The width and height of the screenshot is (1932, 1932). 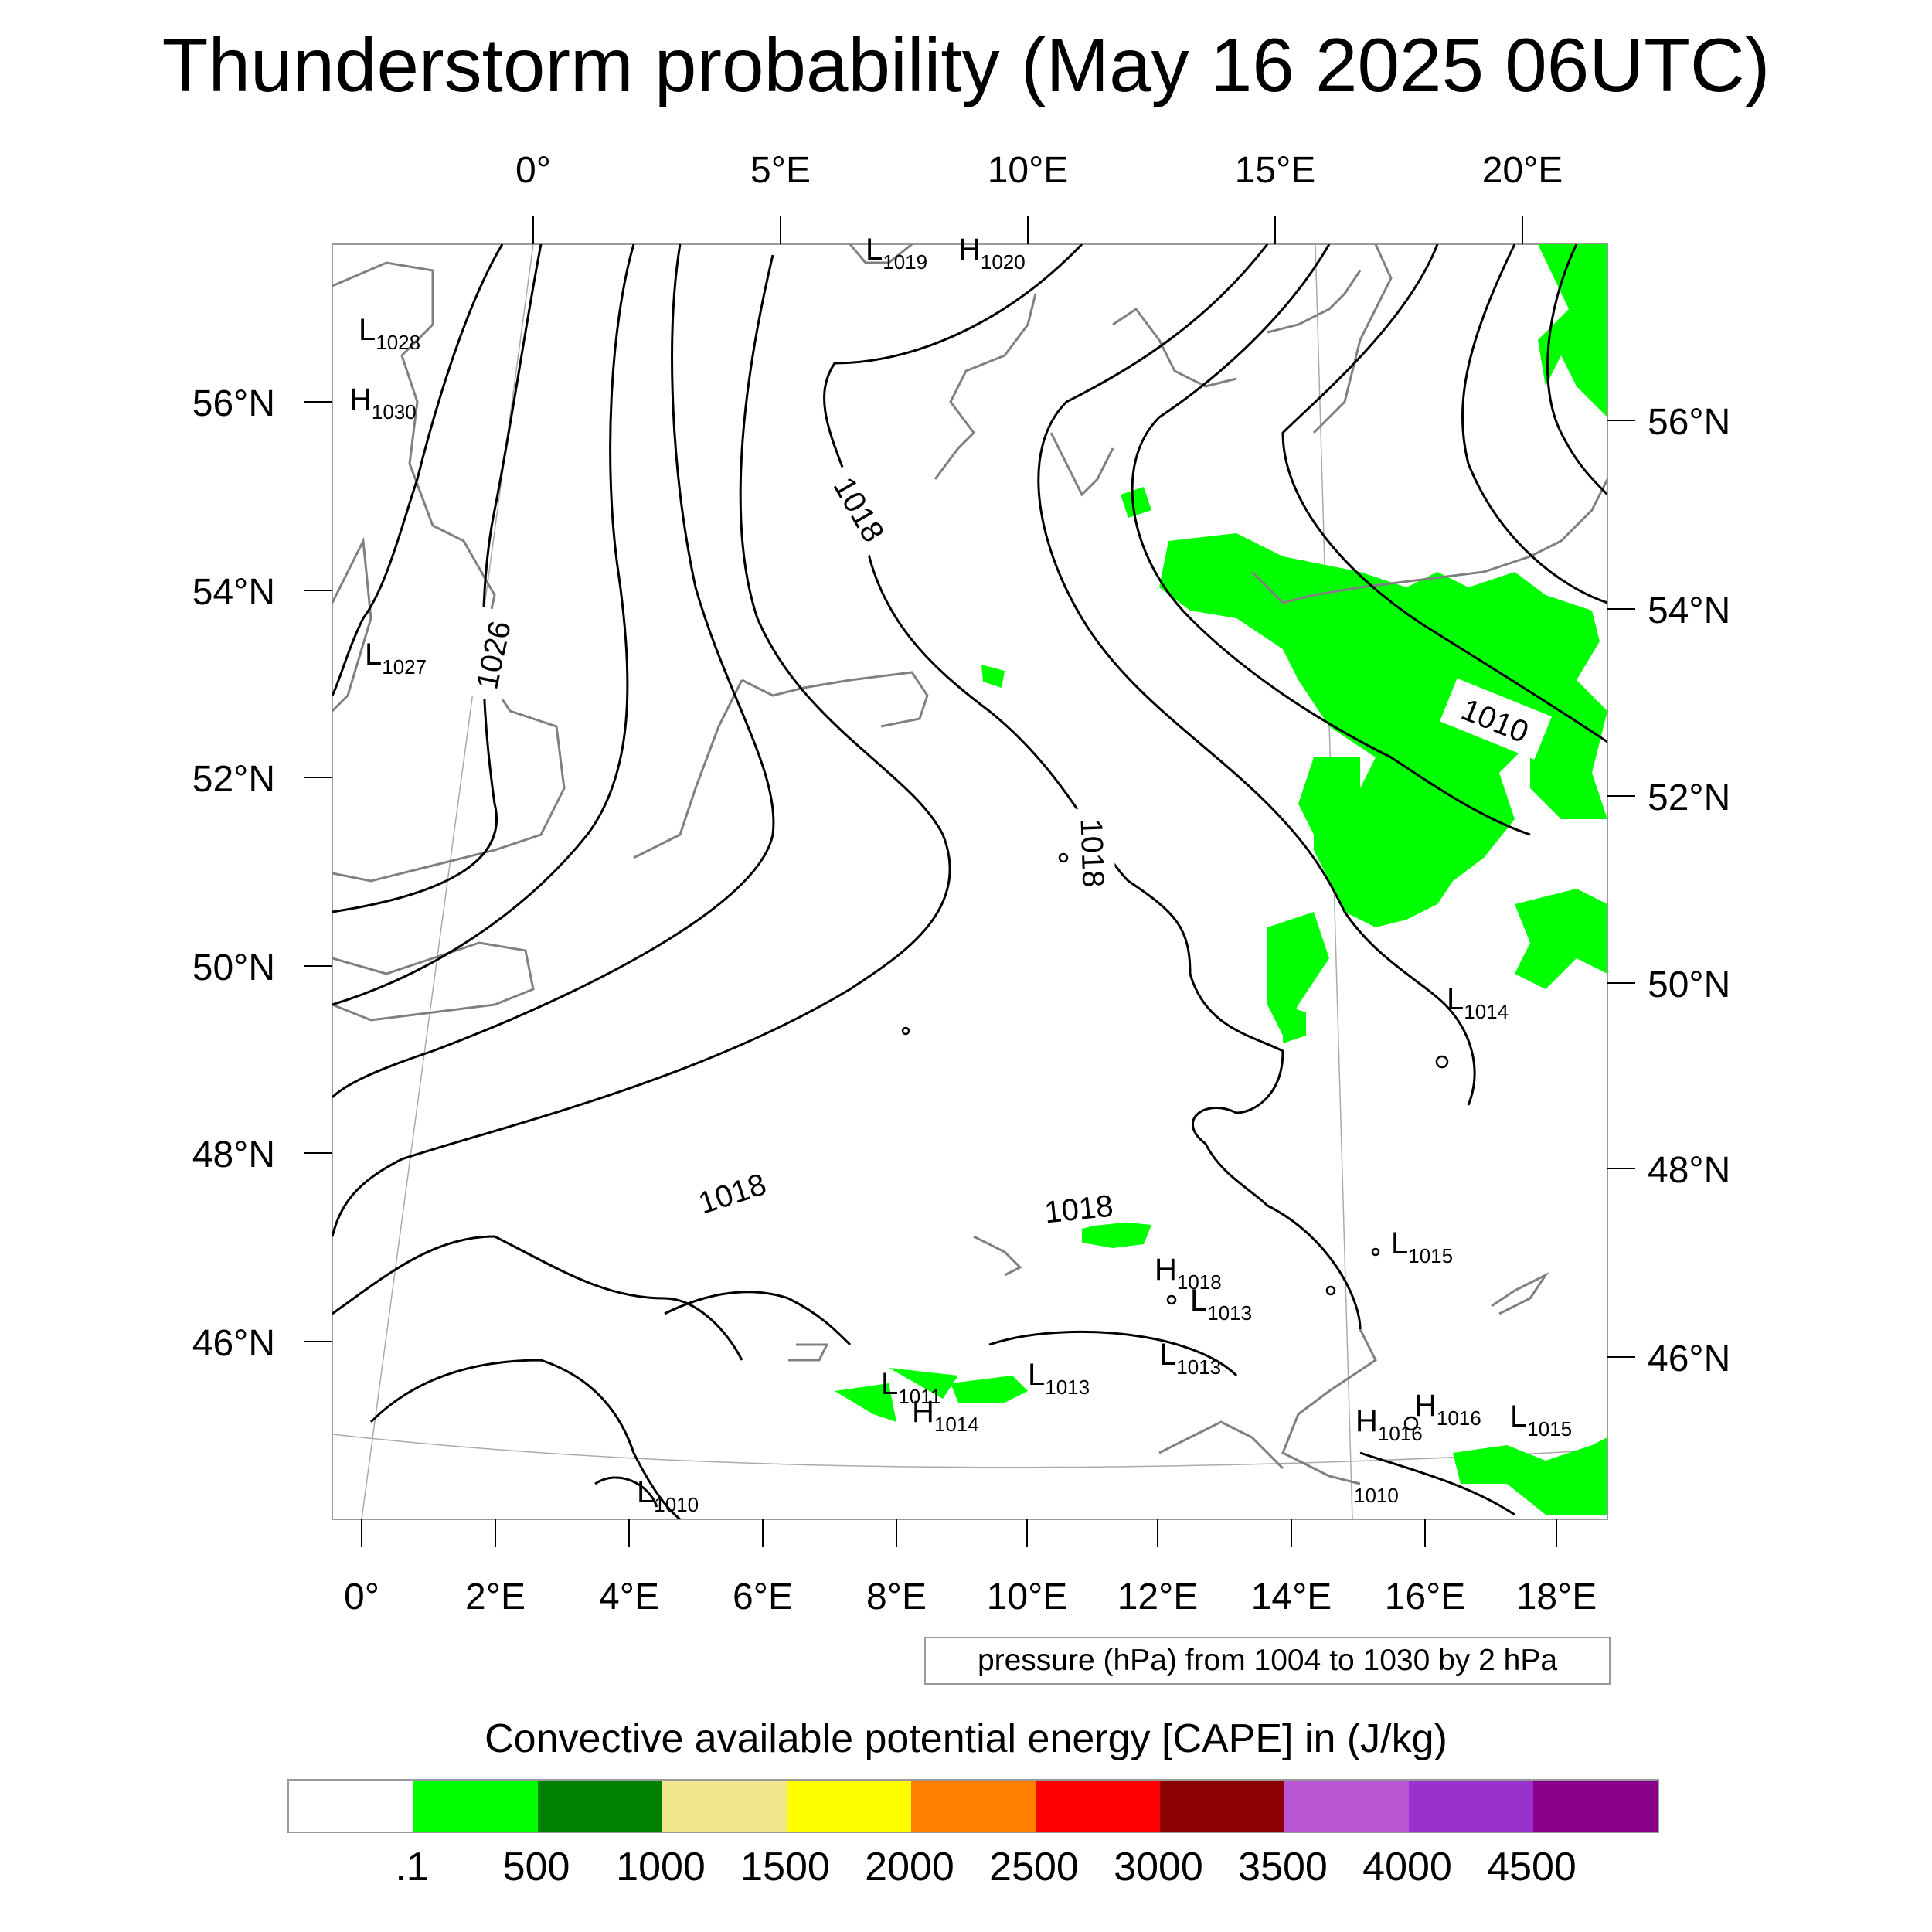 I want to click on pressure-center-value: 1027, so click(x=404, y=667).